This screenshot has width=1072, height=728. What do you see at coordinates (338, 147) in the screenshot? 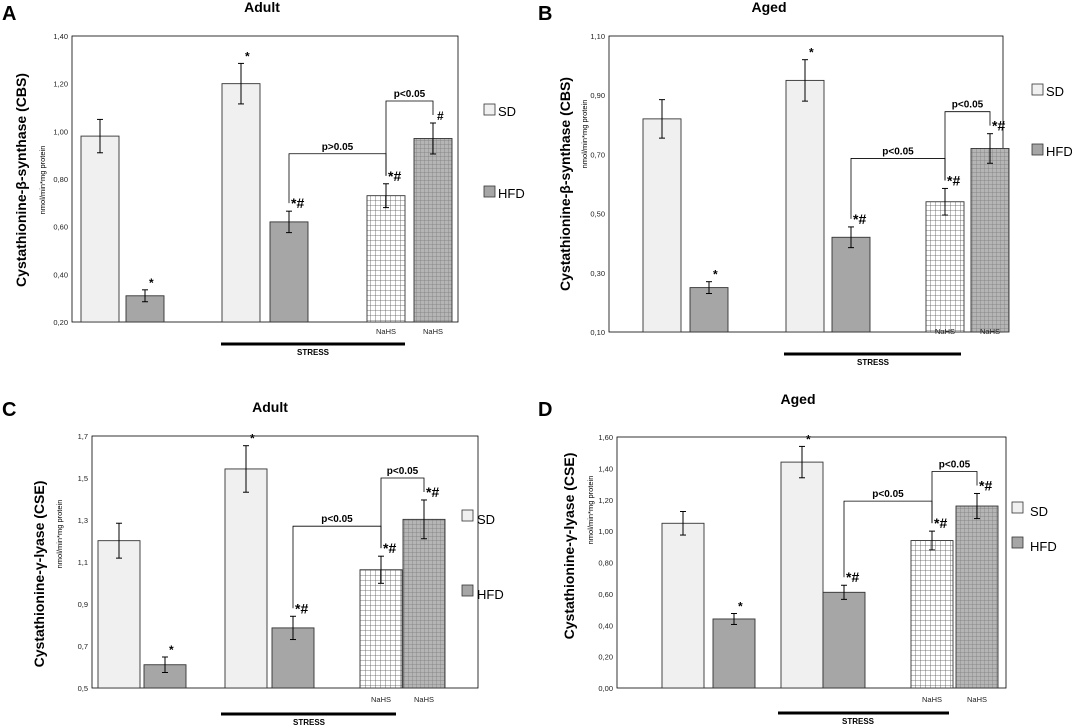
I see `p-value-label: p>0.05` at bounding box center [338, 147].